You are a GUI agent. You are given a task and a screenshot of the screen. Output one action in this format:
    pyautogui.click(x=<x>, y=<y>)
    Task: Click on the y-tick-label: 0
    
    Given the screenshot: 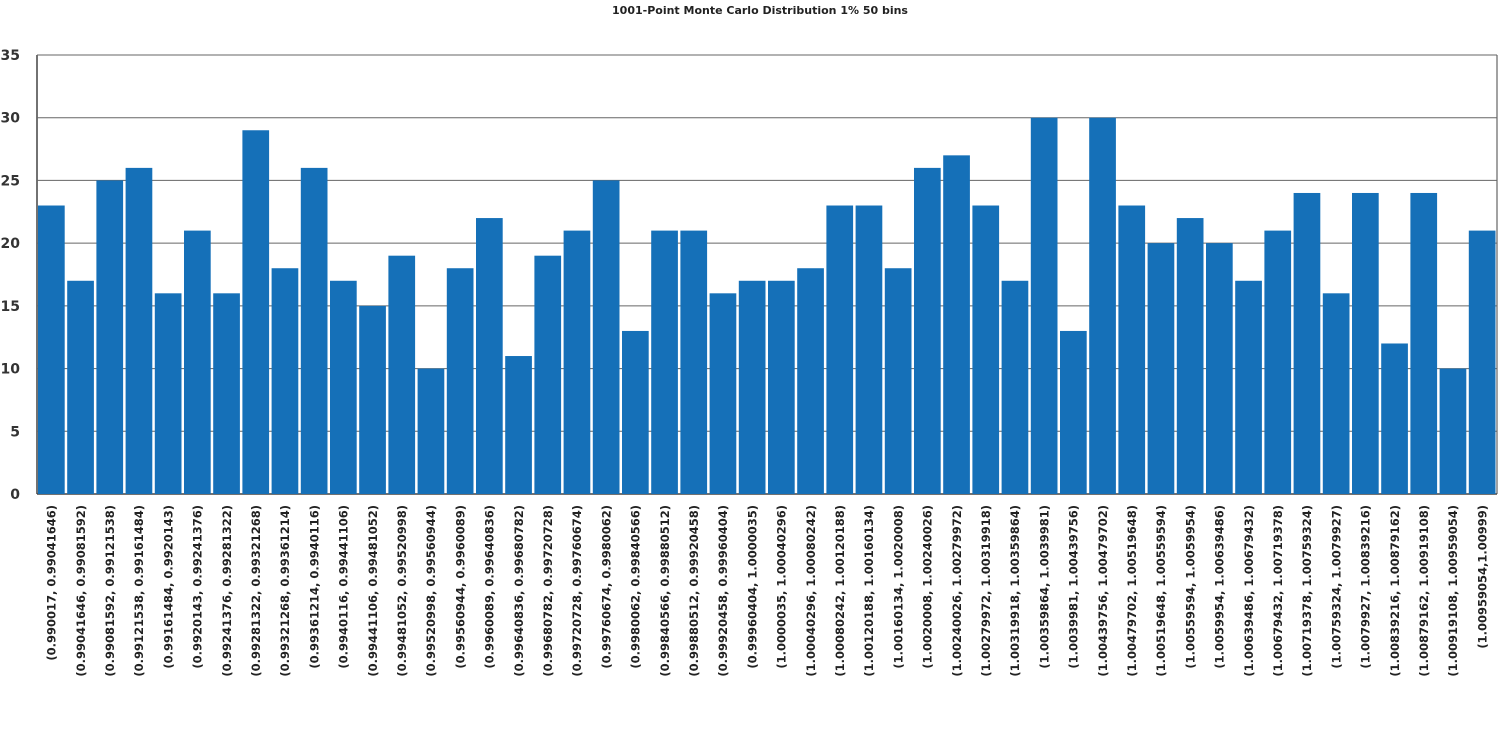 What is the action you would take?
    pyautogui.click(x=15, y=495)
    